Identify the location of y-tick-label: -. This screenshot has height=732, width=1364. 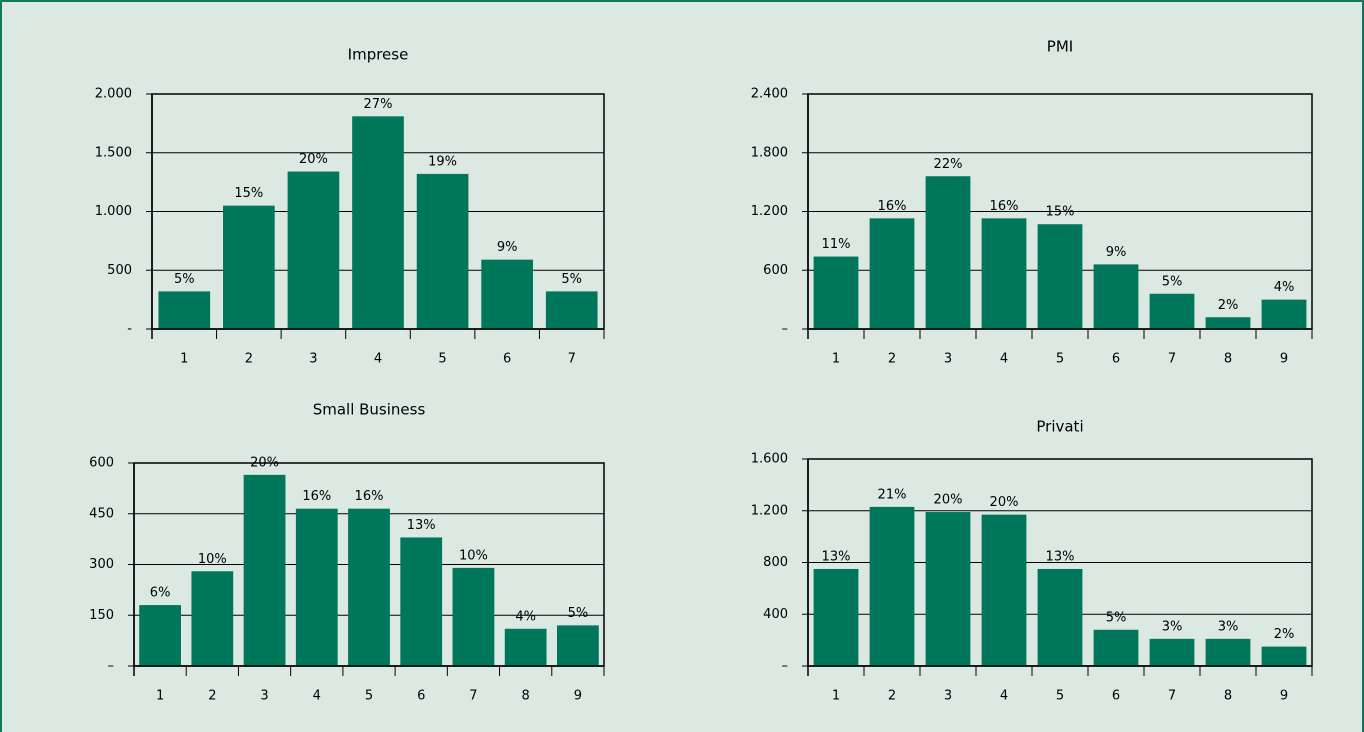
(129, 329).